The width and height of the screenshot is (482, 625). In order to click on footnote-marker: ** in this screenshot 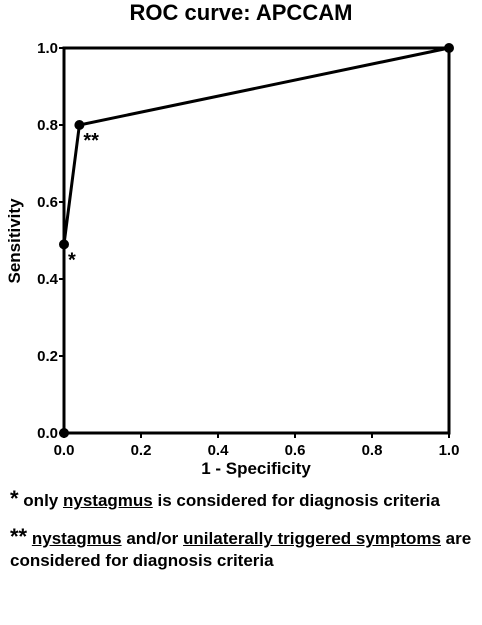, I will do `click(19, 536)`.